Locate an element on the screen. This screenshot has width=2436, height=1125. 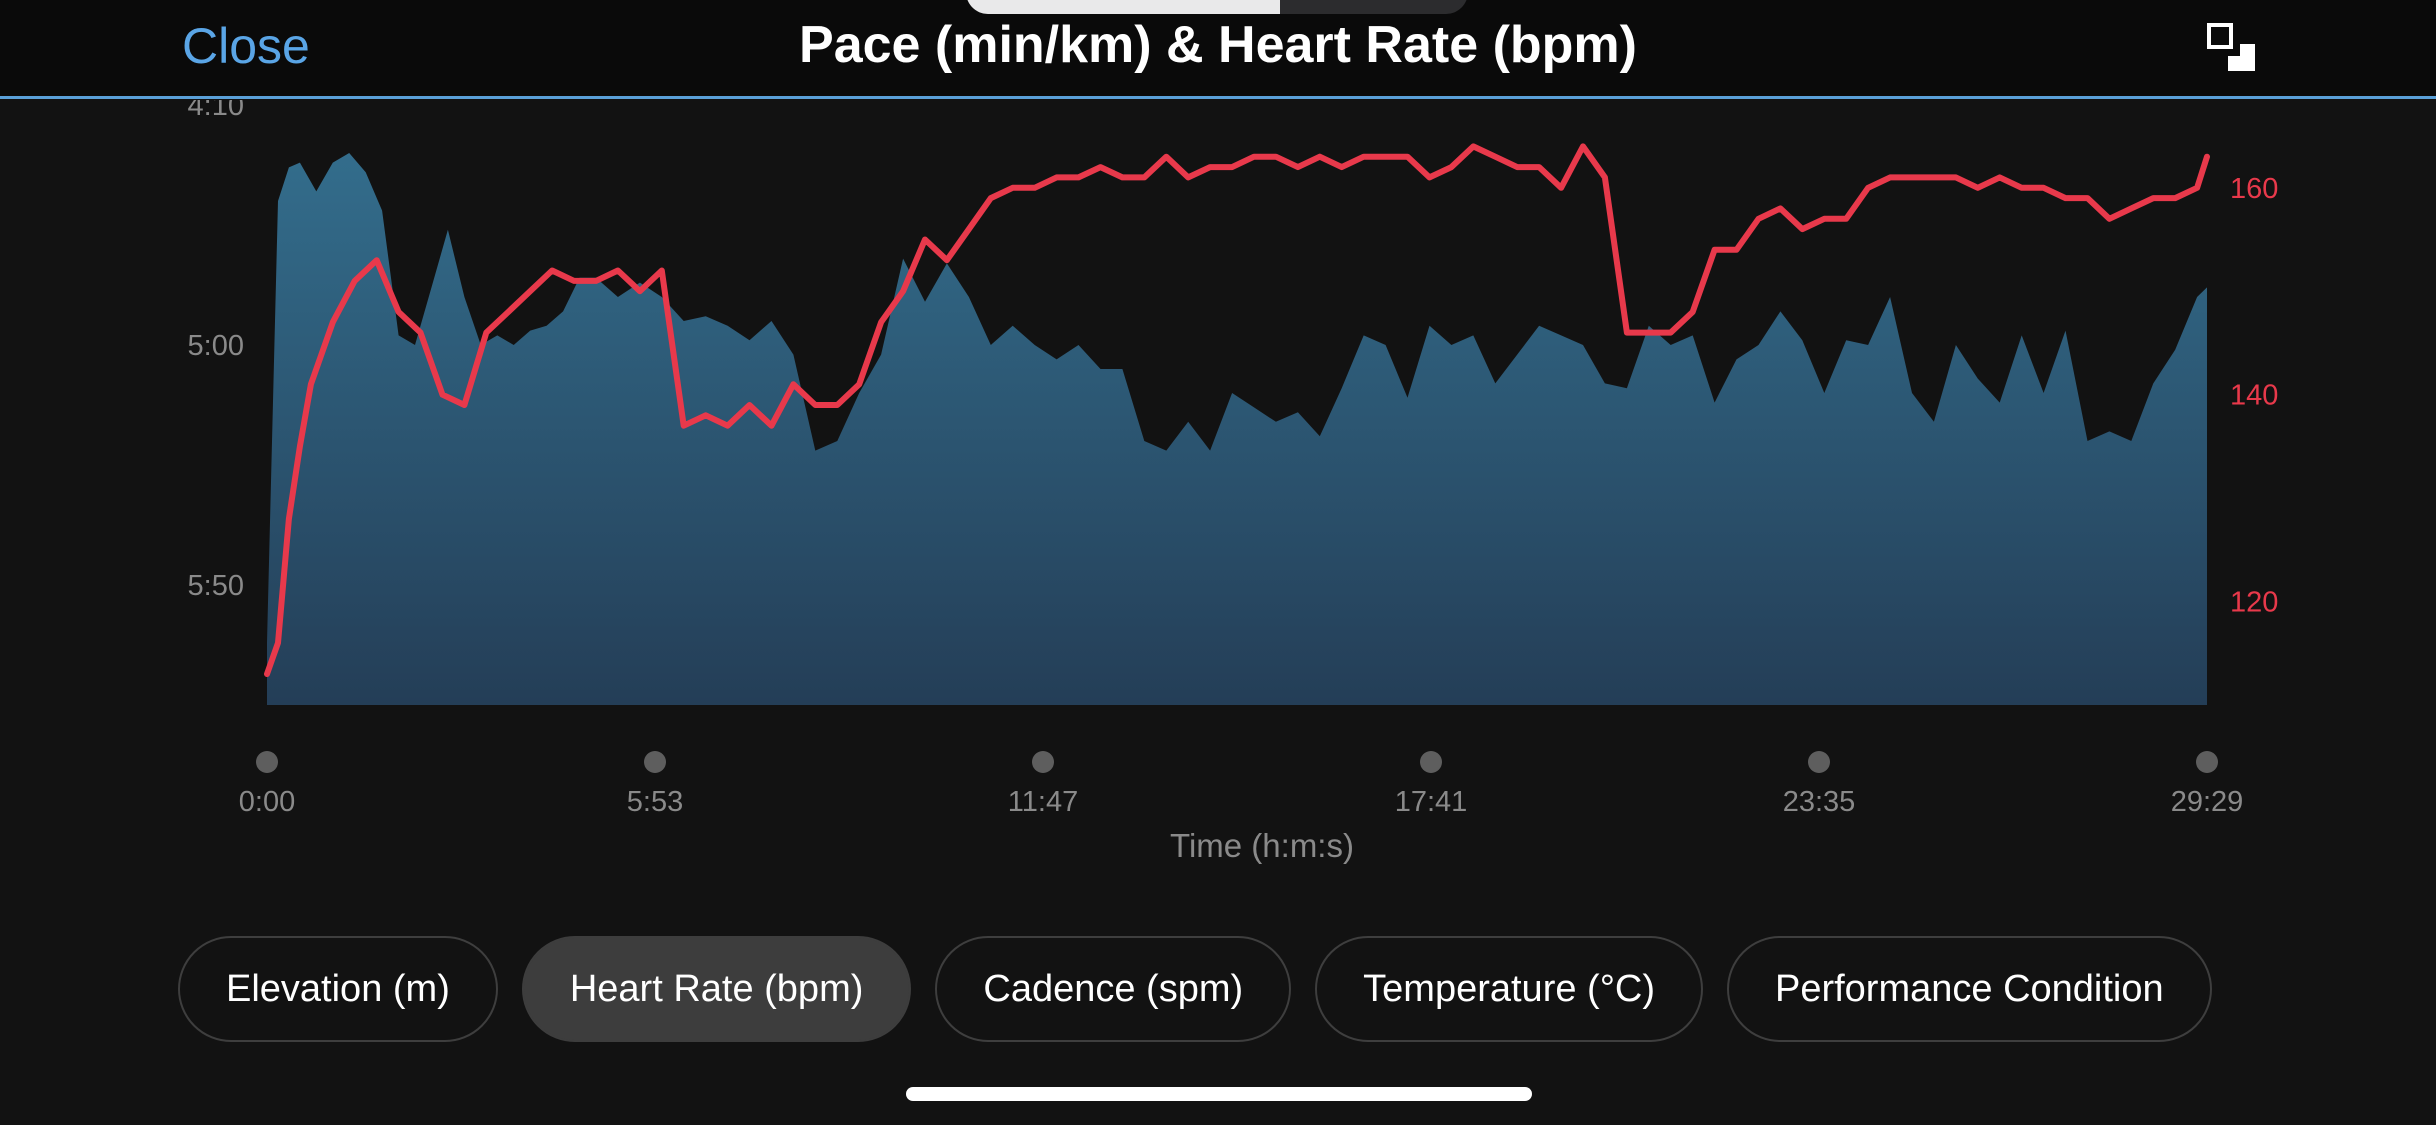
x-tick-label: 17:41 is located at coordinates (1431, 802).